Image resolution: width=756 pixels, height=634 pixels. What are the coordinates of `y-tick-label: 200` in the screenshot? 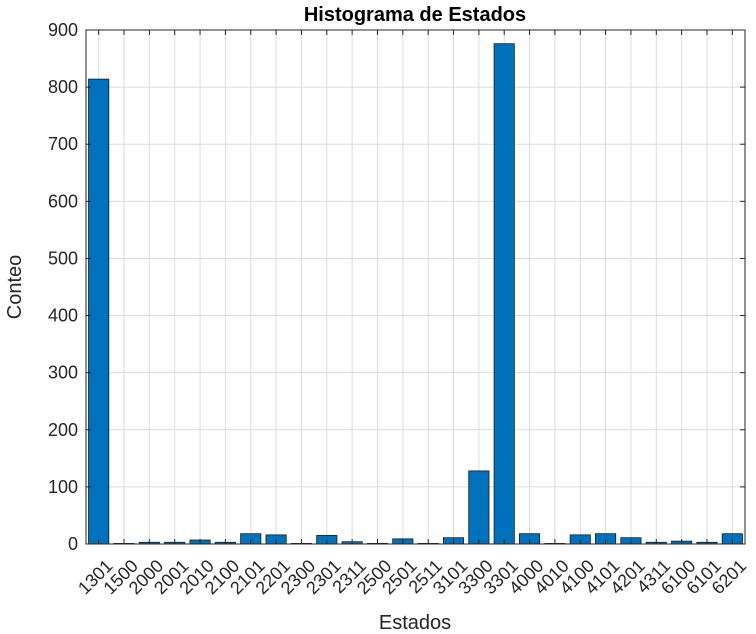 It's located at (63, 430).